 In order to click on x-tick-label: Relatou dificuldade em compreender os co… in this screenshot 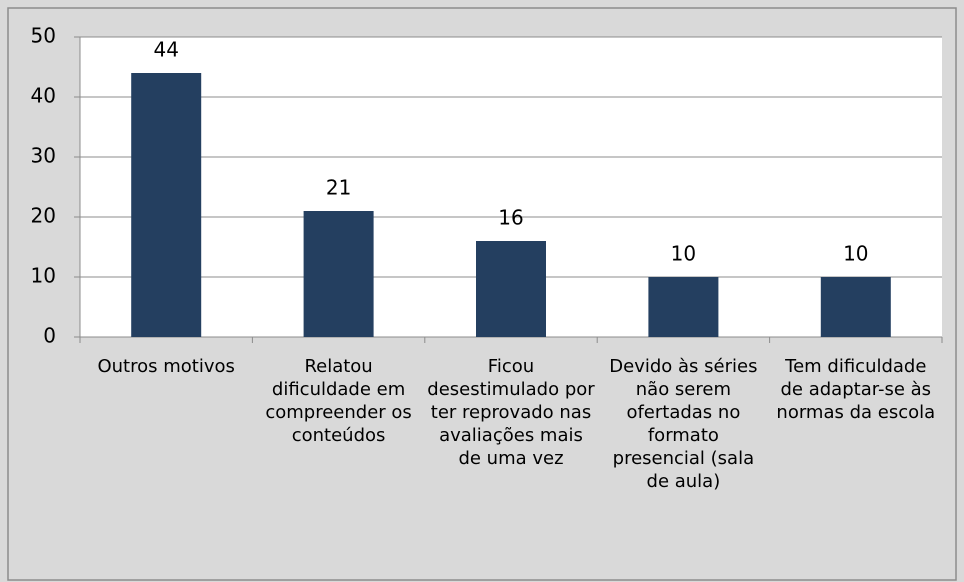, I will do `click(338, 401)`.